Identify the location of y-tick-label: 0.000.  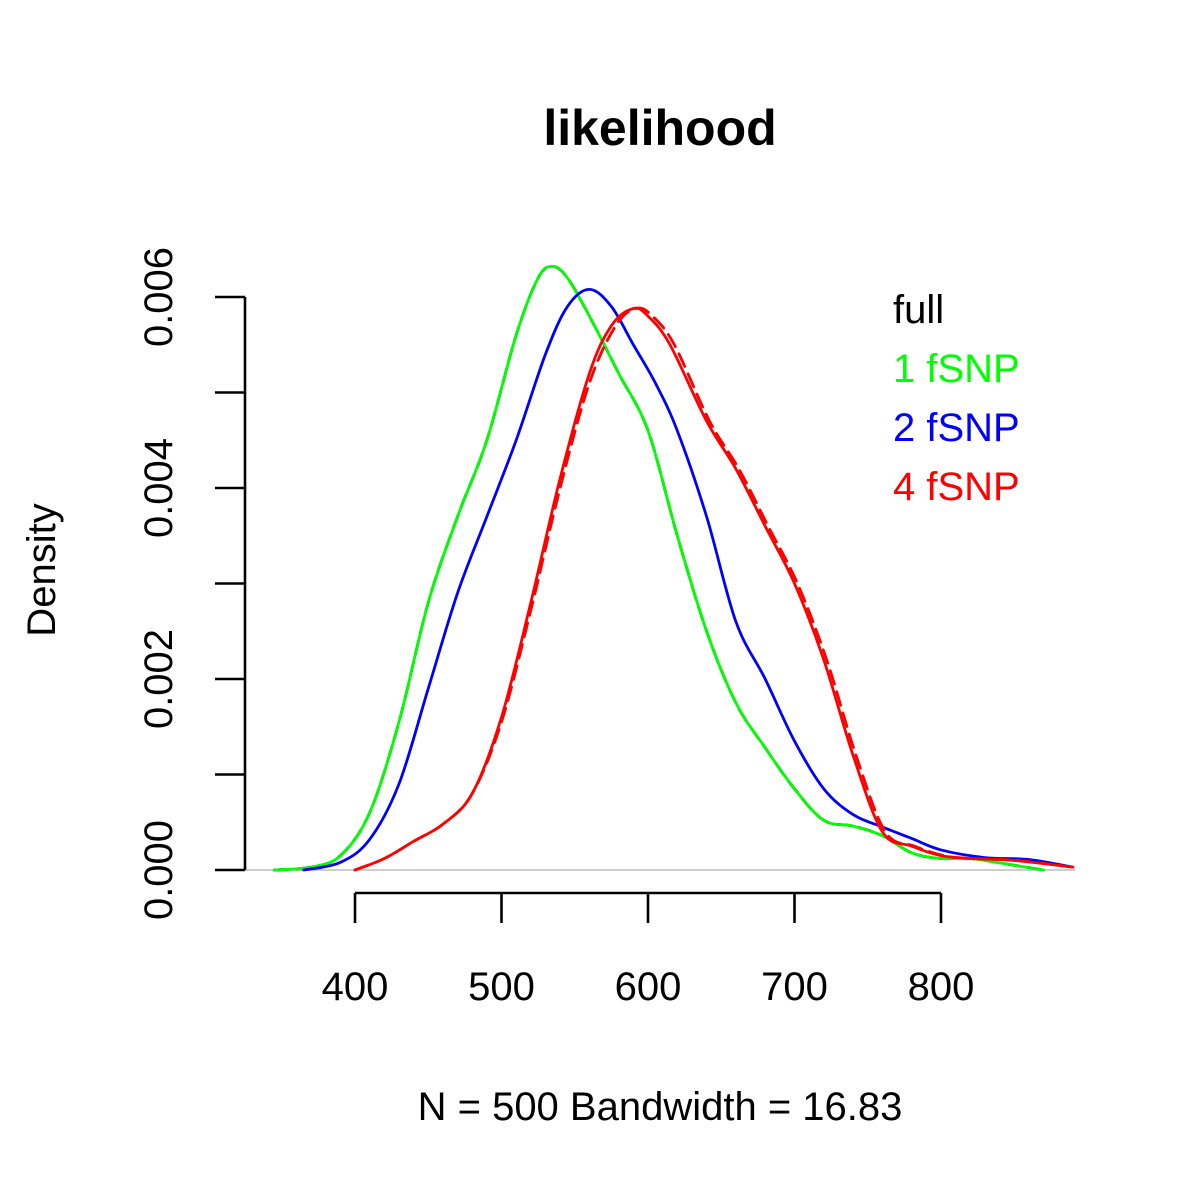
(159, 870).